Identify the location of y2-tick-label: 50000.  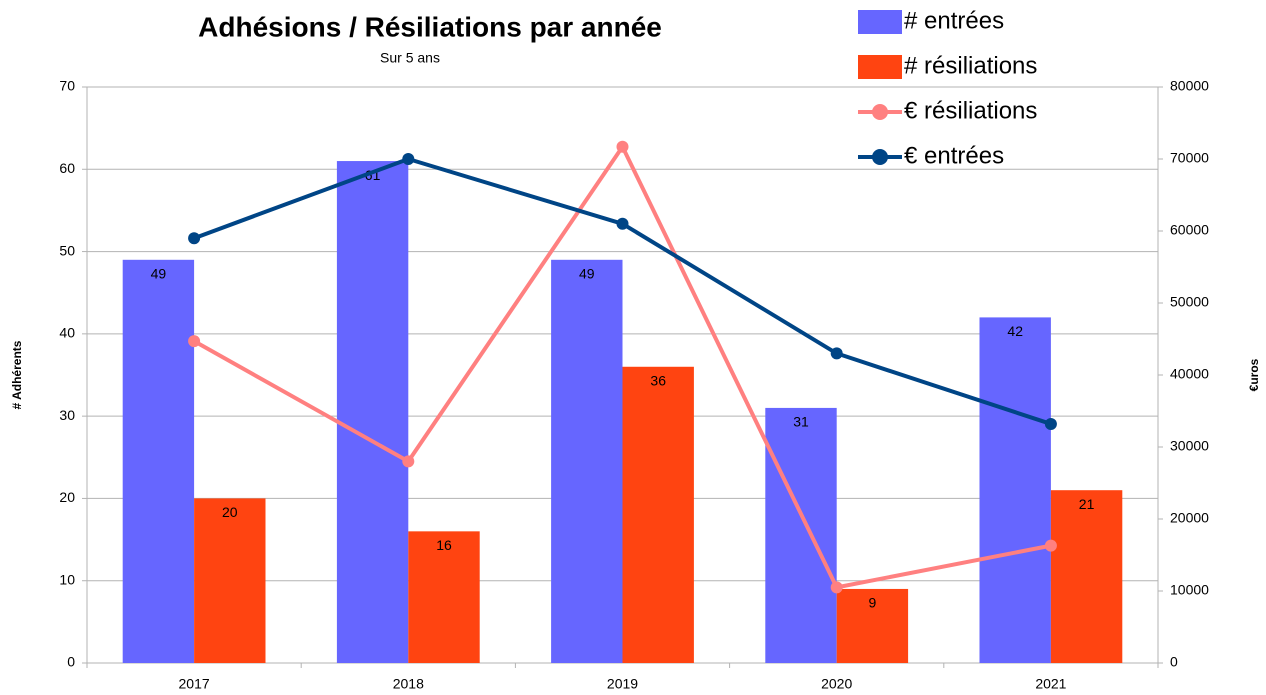
(1189, 302).